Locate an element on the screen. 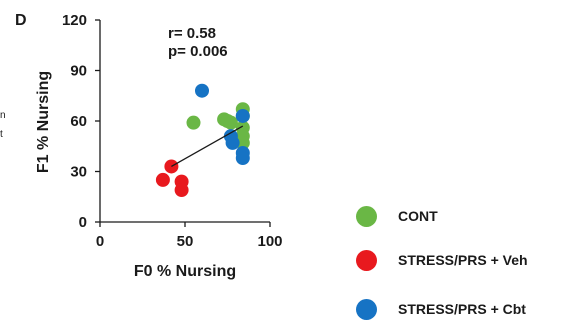 This screenshot has width=568, height=325. y-tick-group: 0 30 60 90 120 is located at coordinates (81, 121).